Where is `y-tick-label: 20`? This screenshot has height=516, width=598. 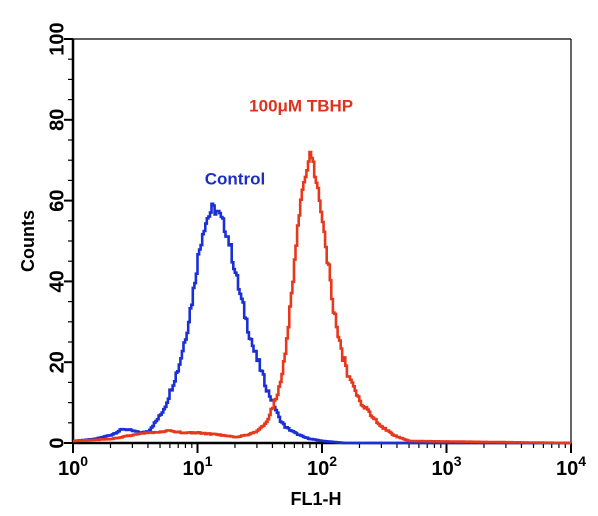 y-tick-label: 20 is located at coordinates (57, 362).